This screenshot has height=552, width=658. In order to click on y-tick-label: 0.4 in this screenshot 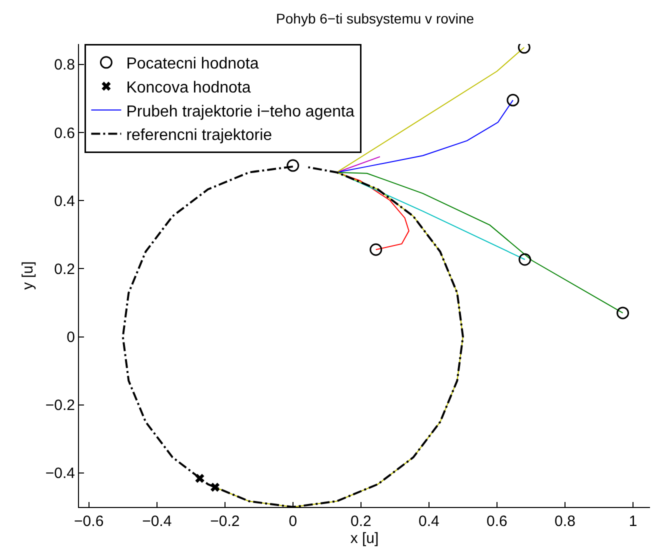, I will do `click(64, 201)`.